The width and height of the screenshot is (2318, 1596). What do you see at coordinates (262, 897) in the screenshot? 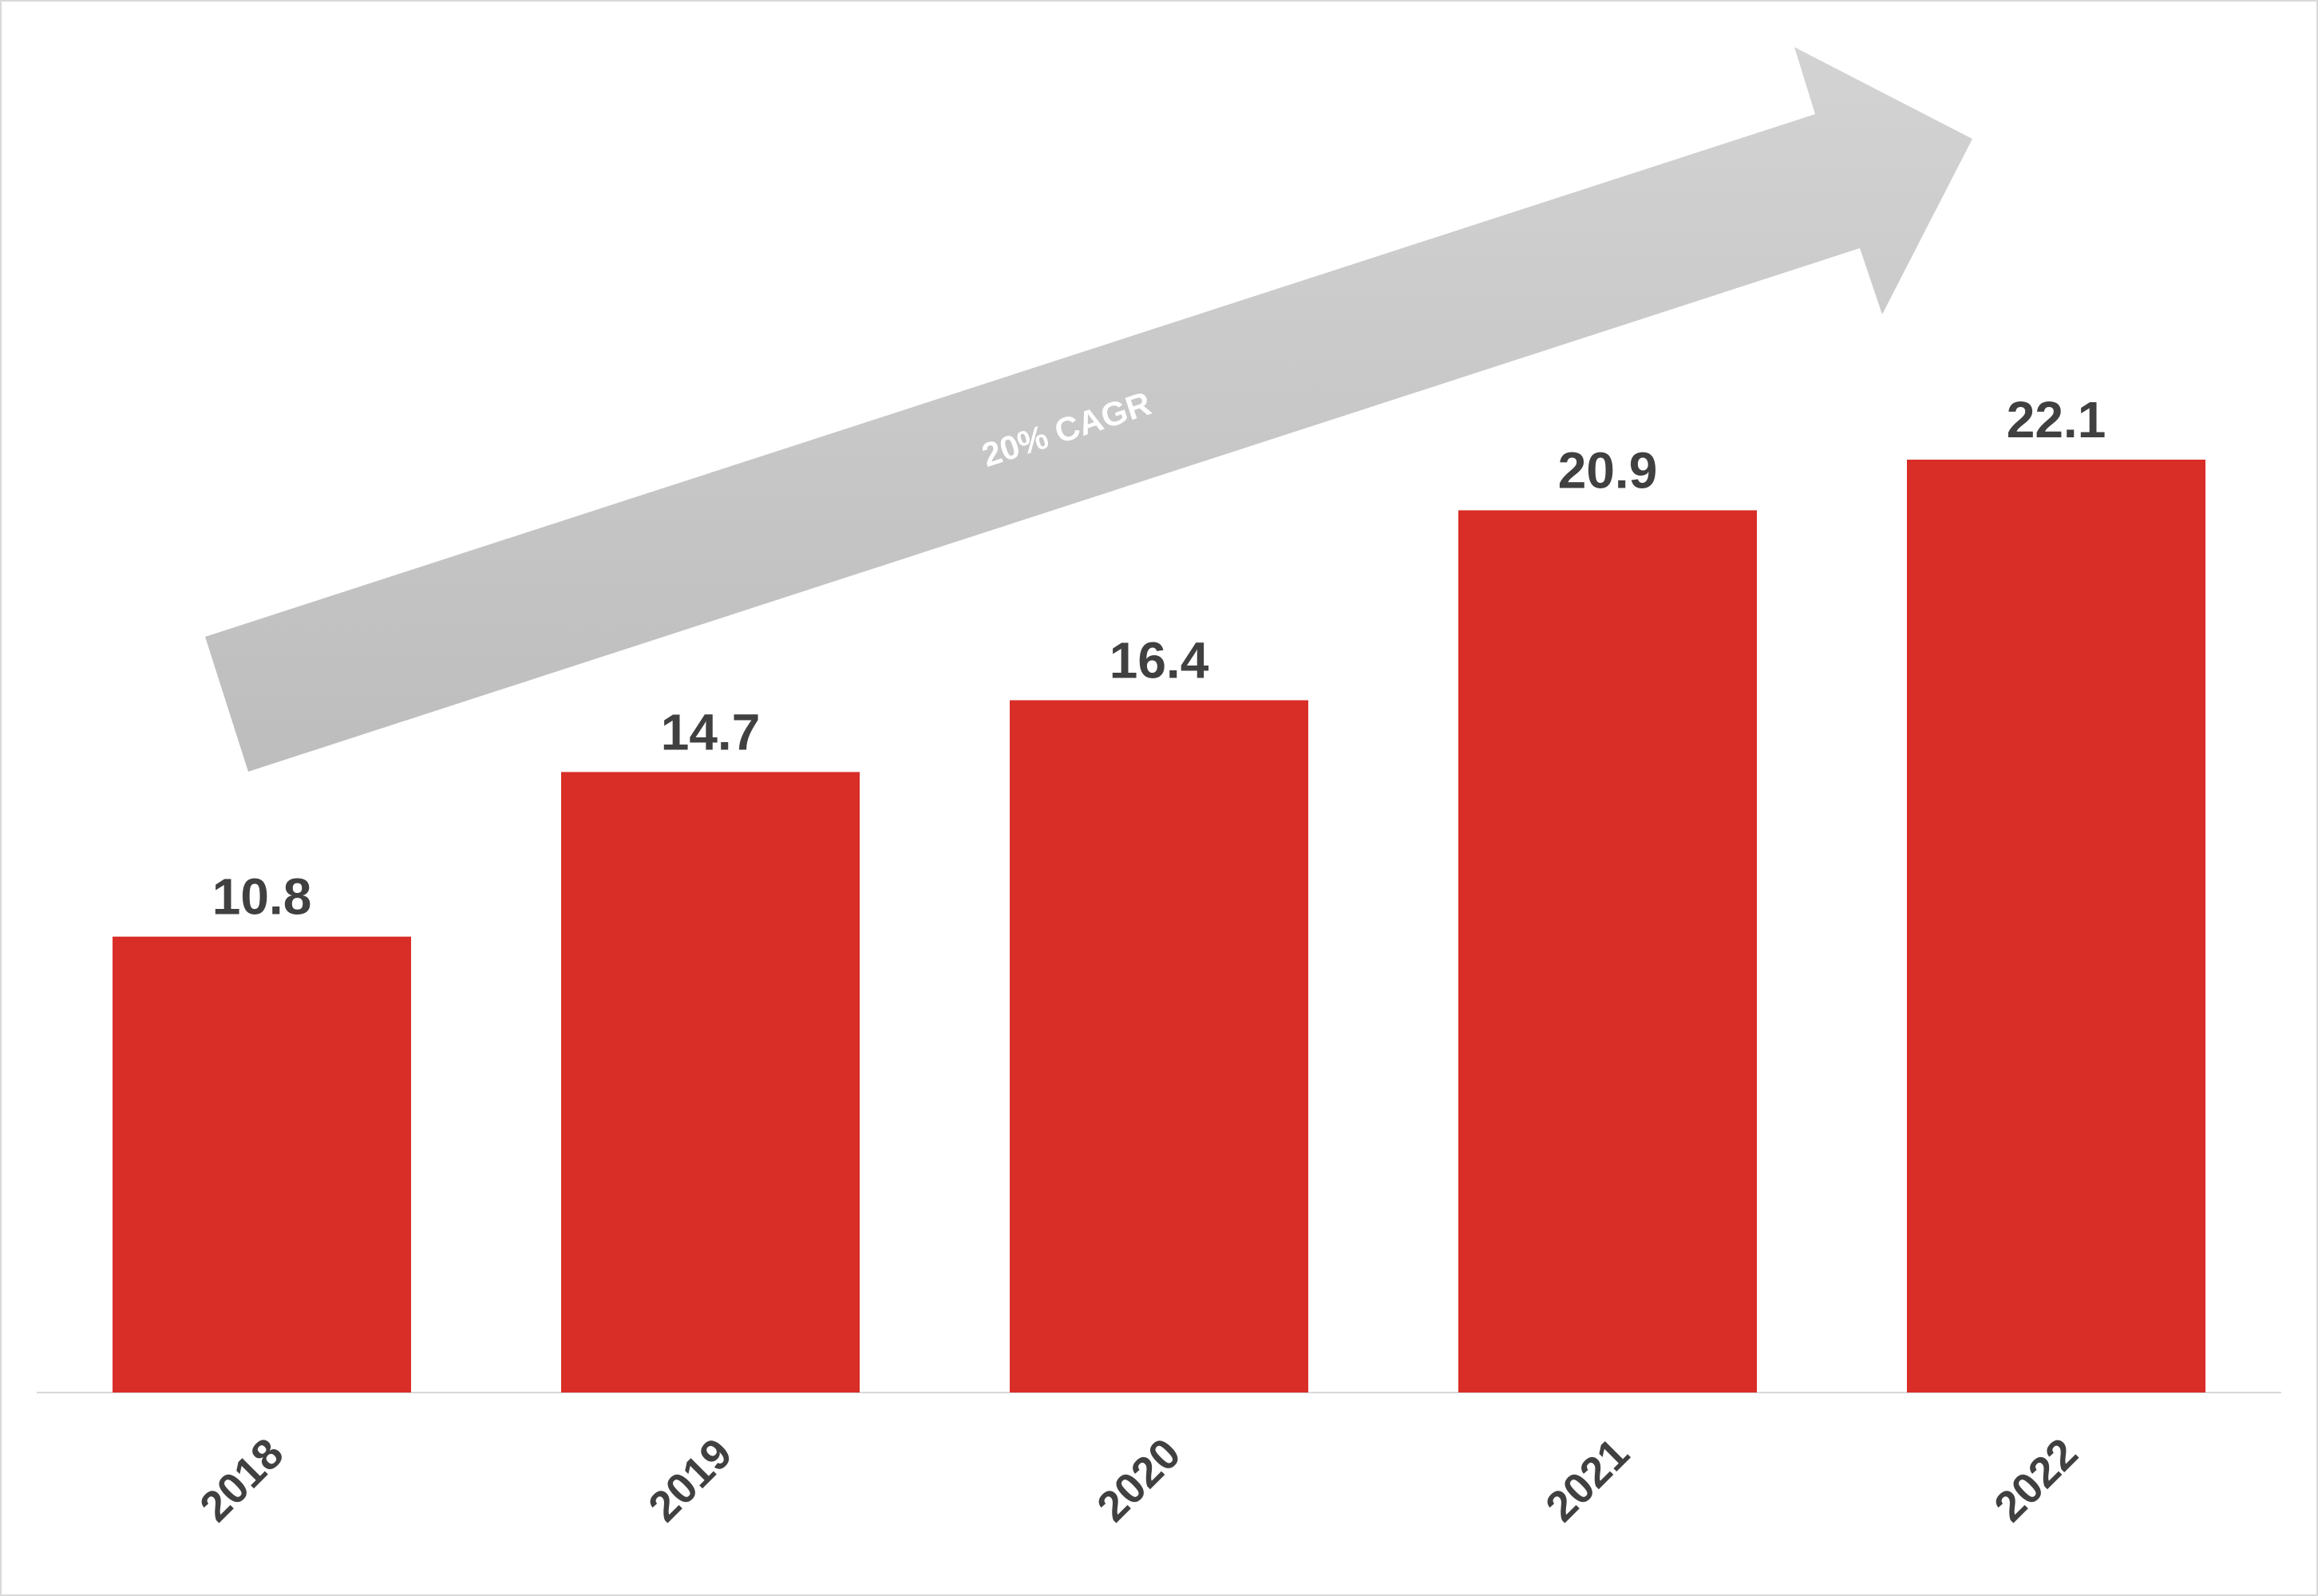
I see `value-label: 10.8` at bounding box center [262, 897].